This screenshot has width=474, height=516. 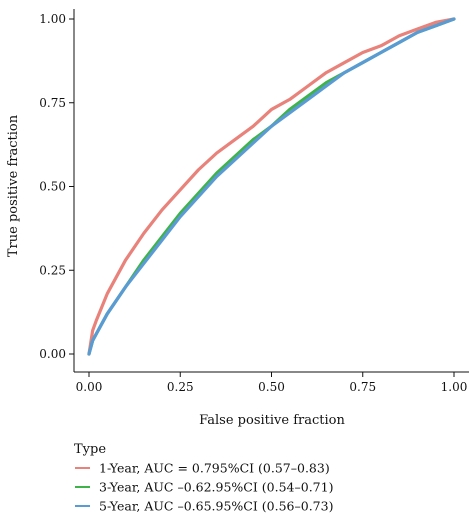 What do you see at coordinates (90, 449) in the screenshot?
I see `legend-title: Type` at bounding box center [90, 449].